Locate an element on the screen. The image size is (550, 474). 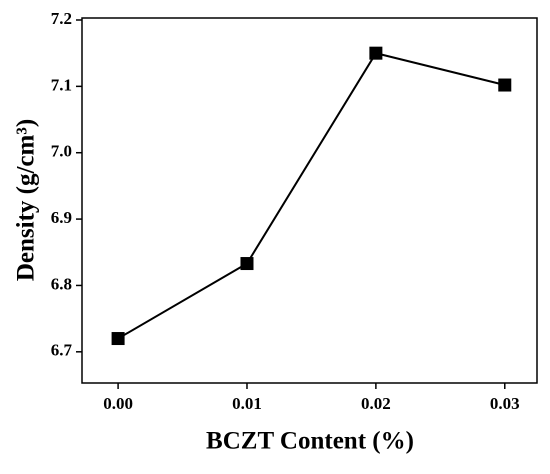
x-axis-label: BCZT Content (%) is located at coordinates (310, 441).